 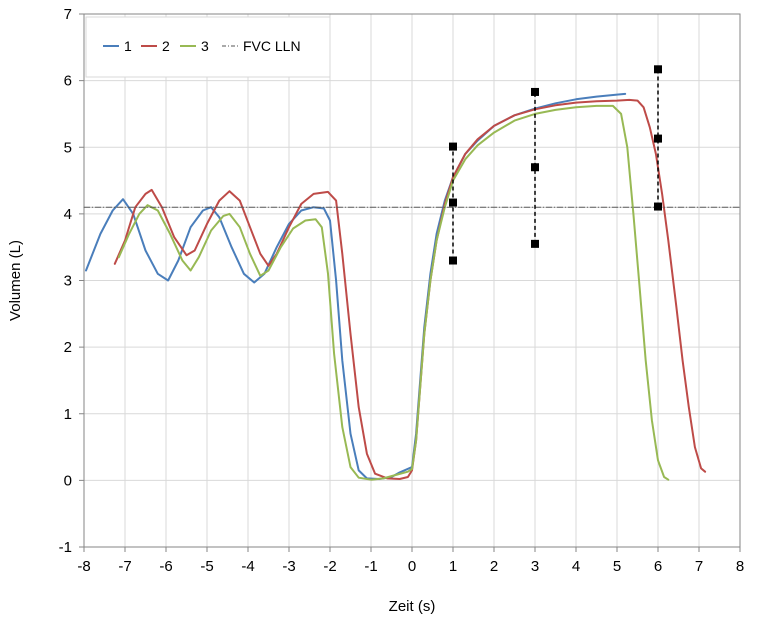 I want to click on y-axis-title: Volumen (L), so click(x=15, y=280).